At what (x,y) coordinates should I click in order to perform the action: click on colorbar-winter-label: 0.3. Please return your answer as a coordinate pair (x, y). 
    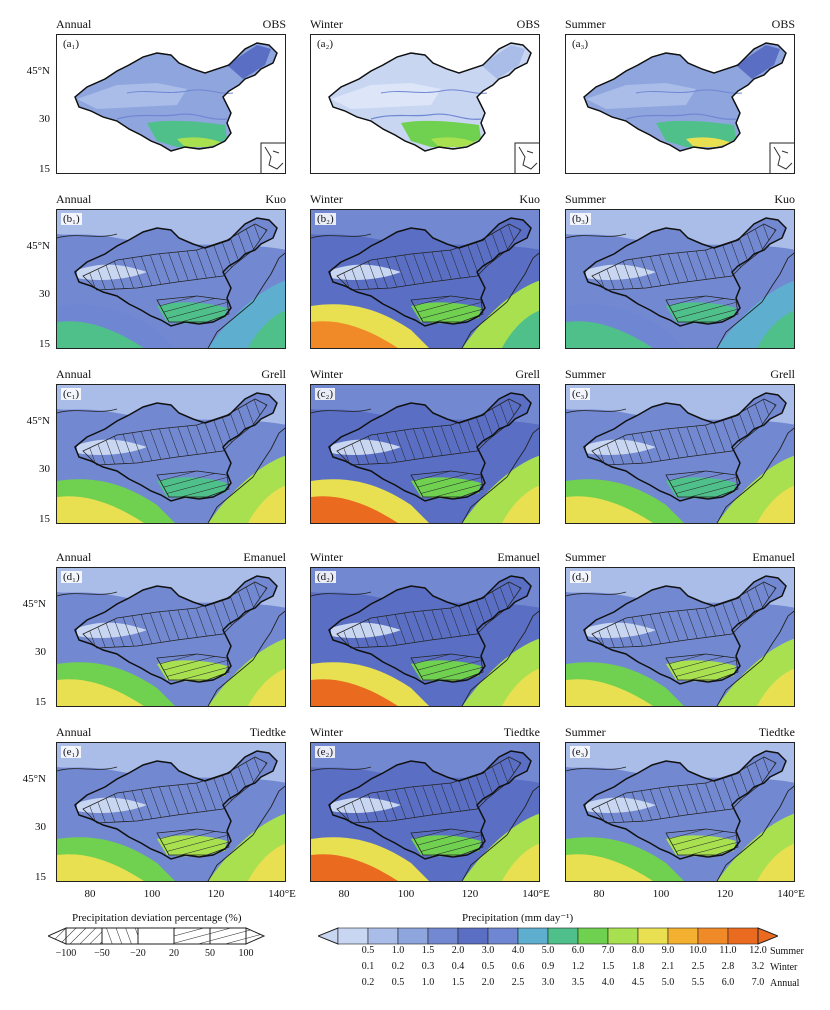
    Looking at the image, I should click on (428, 966).